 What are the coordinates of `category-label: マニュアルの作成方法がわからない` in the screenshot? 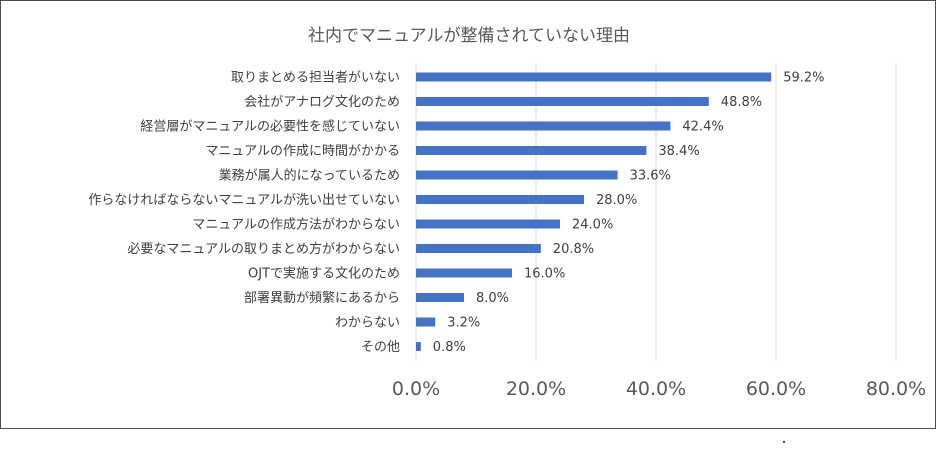 It's located at (296, 225).